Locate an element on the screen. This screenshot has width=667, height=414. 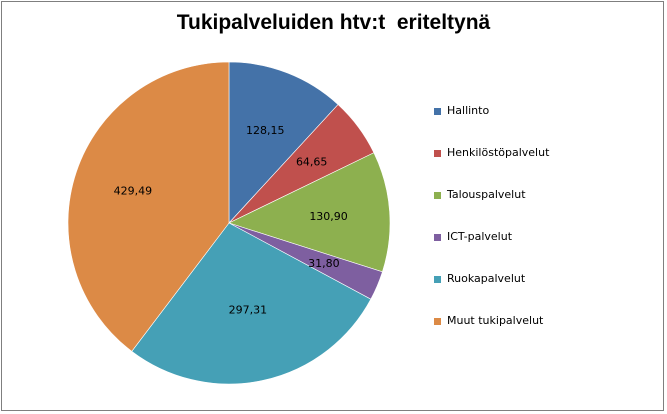
legend-label: ICT-palvelut is located at coordinates (480, 236).